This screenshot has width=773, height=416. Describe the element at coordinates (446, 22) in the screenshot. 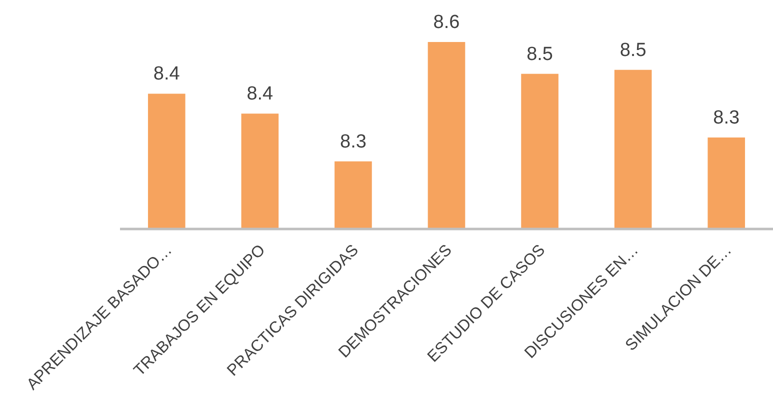

I see `data-label: 8.6` at that location.